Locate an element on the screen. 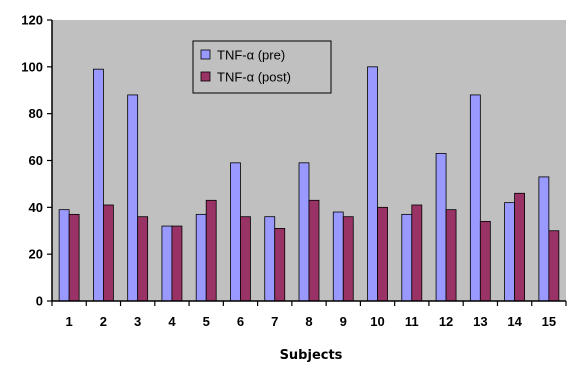 The width and height of the screenshot is (568, 368). x-axis-title: Subjects is located at coordinates (311, 355).